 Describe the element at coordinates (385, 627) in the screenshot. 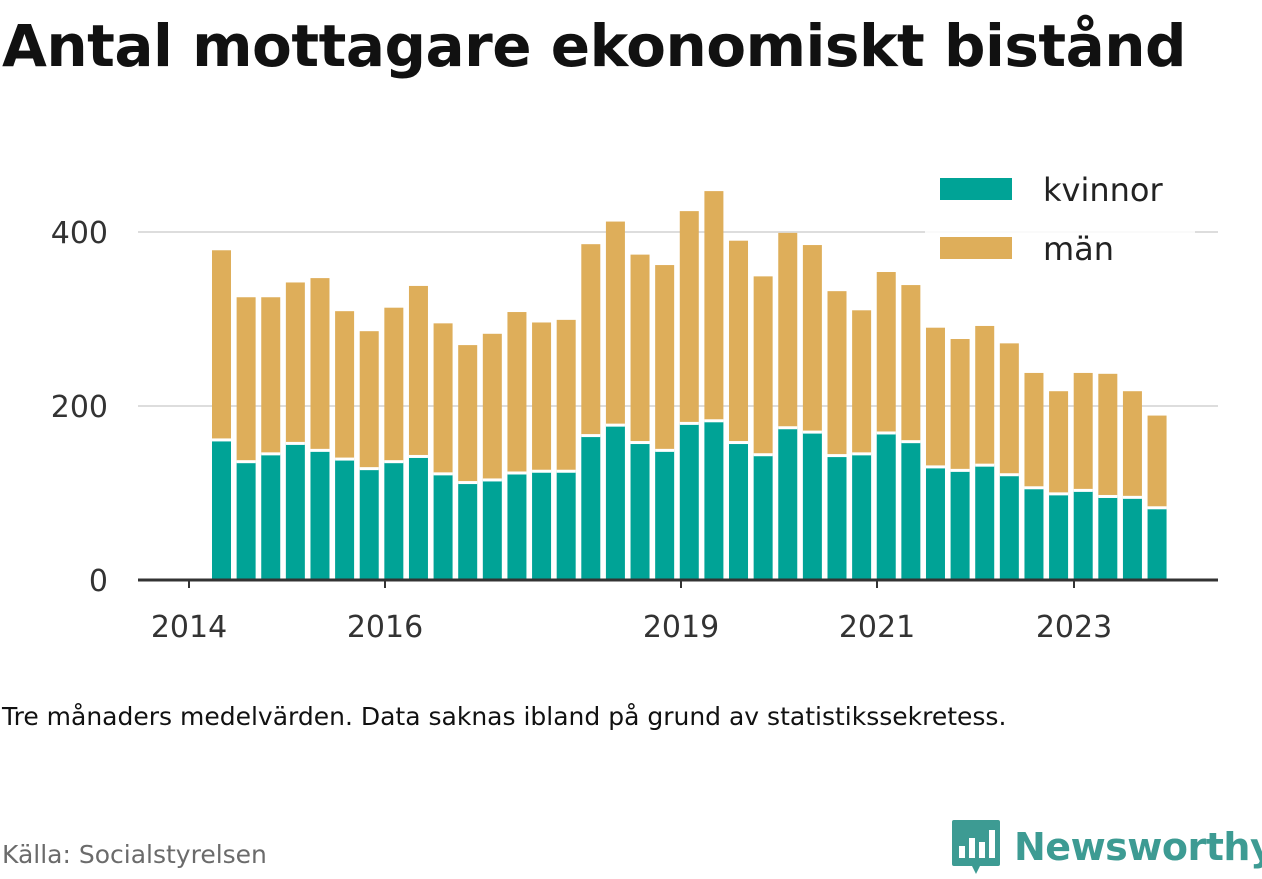

I see `x-tick-label: 2016` at that location.